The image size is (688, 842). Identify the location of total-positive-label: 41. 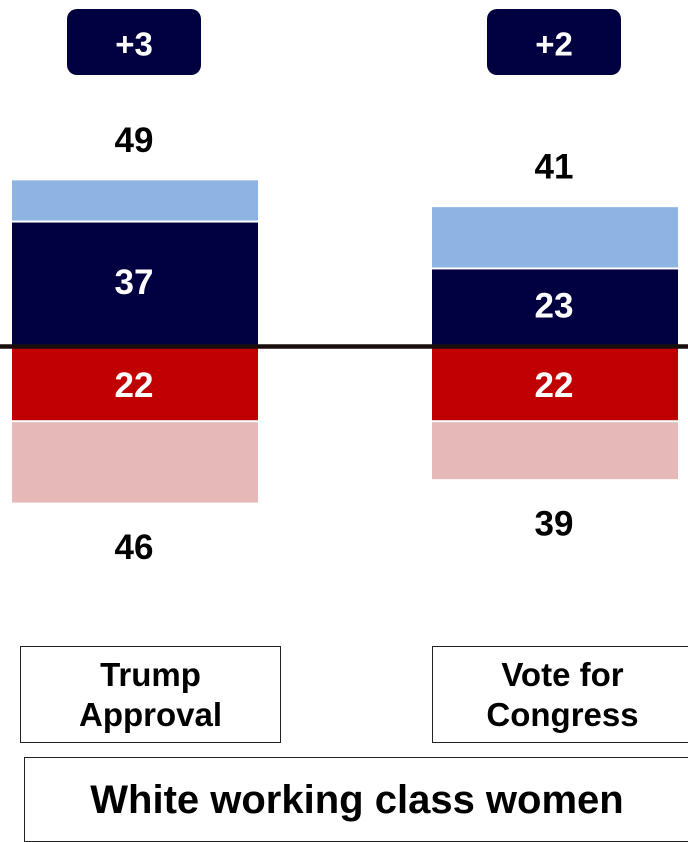
(554, 167).